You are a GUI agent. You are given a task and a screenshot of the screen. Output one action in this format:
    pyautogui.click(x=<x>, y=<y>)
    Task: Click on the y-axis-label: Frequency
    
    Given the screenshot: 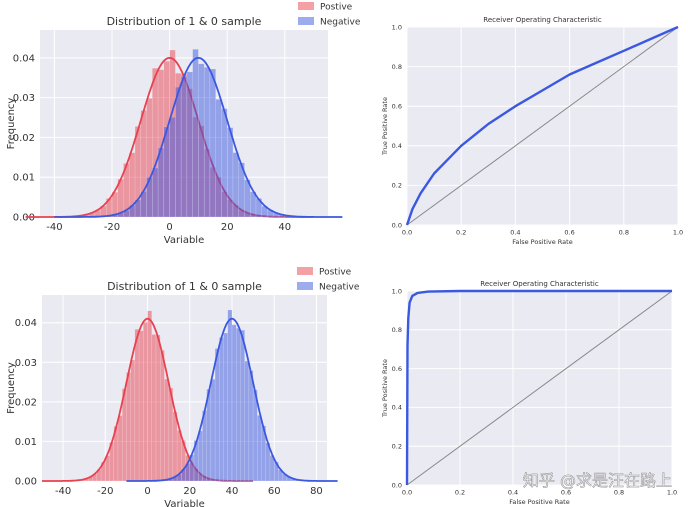 What is the action you would take?
    pyautogui.click(x=11, y=388)
    